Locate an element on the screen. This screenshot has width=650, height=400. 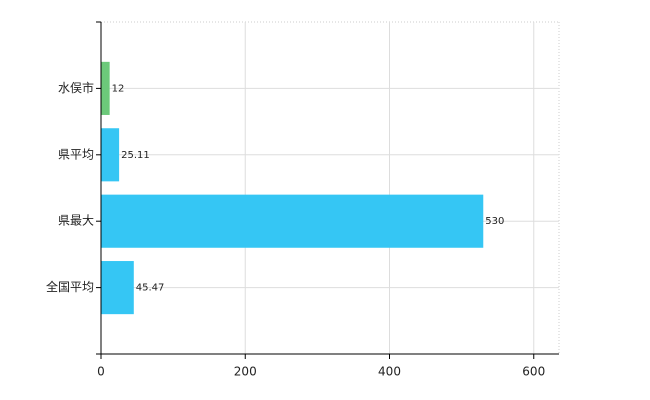
data-label: 530 is located at coordinates (494, 221).